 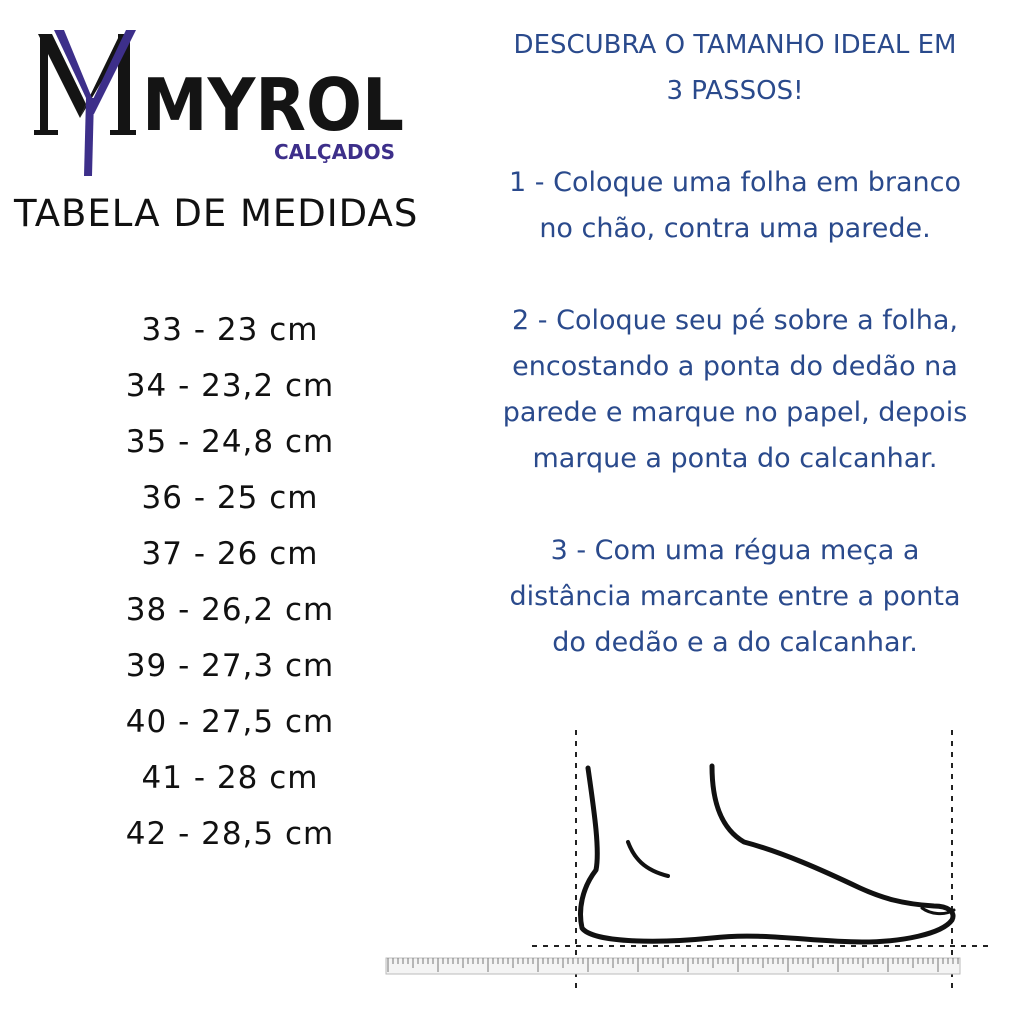 What do you see at coordinates (735, 45) in the screenshot?
I see `headline-line-1: DESCUBRA O TAMANHO IDEAL EM` at bounding box center [735, 45].